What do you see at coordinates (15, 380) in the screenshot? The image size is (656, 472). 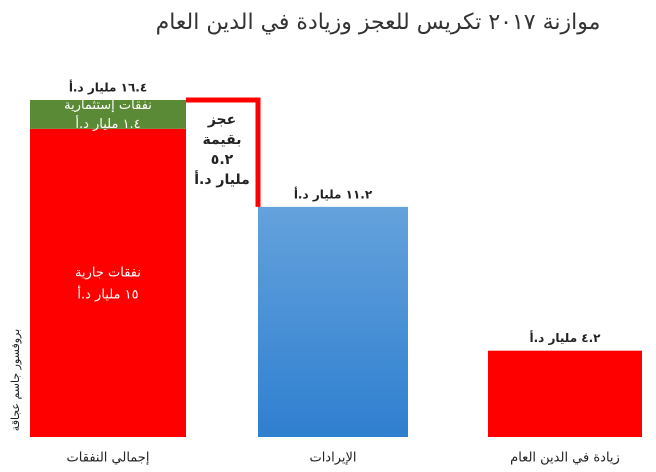 I see `side-note: بروفسور جاسم عجاقة` at bounding box center [15, 380].